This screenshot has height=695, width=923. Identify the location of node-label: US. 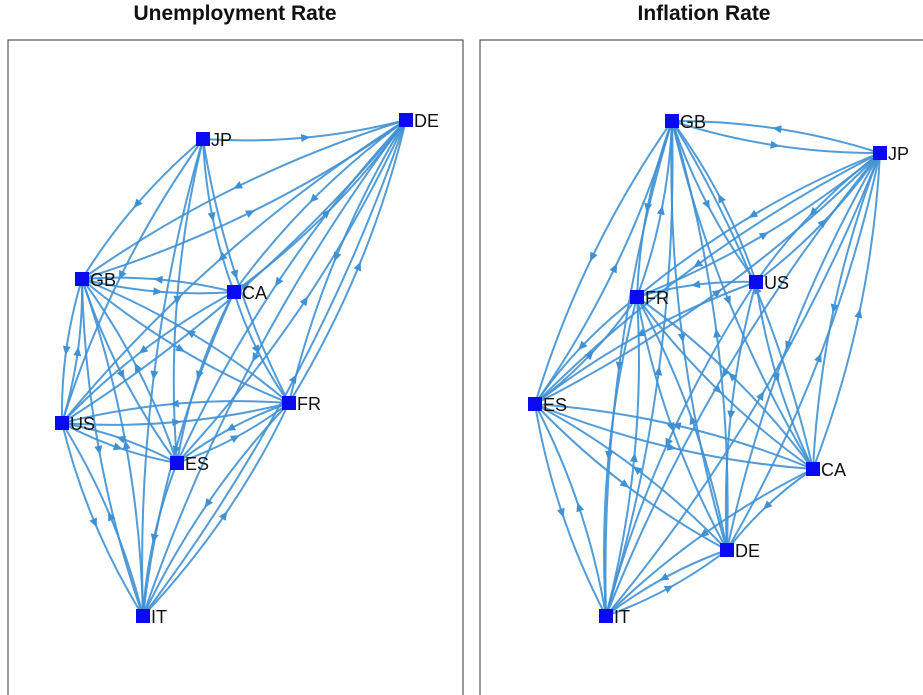
(776, 283).